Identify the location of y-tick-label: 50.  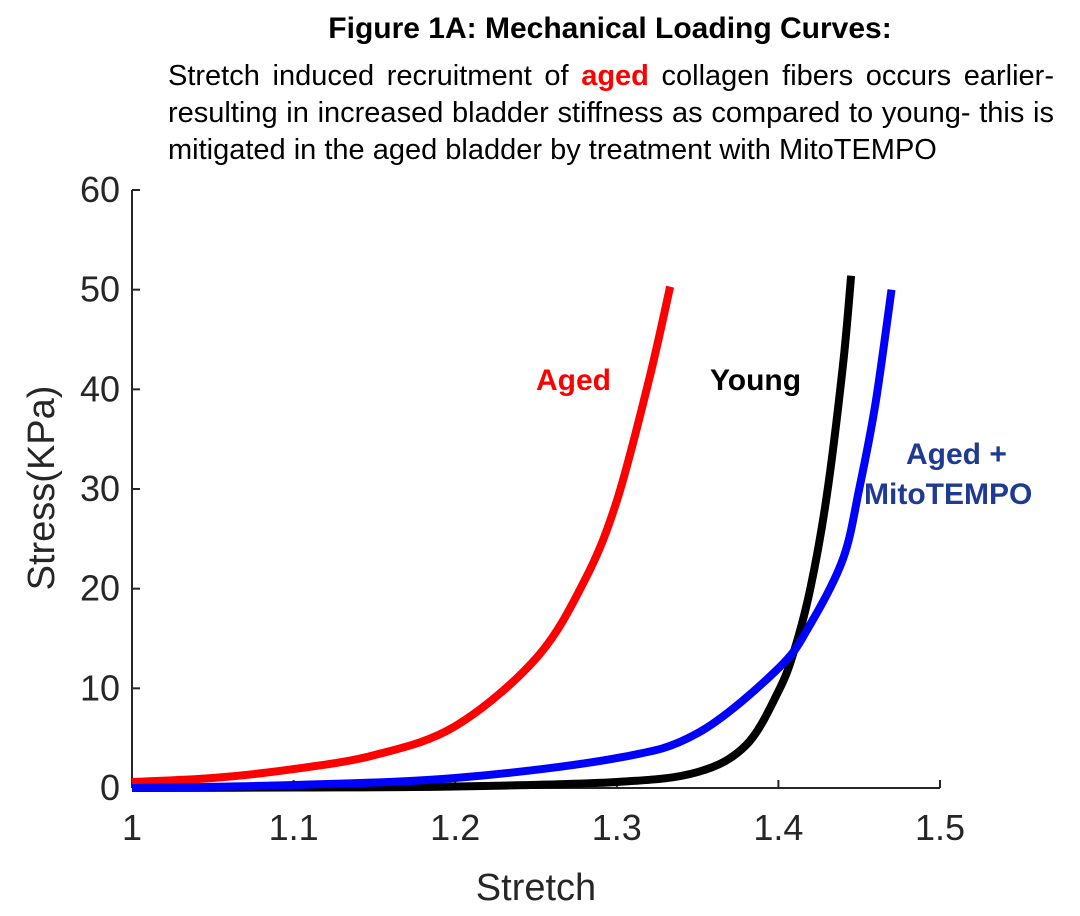
(100, 289).